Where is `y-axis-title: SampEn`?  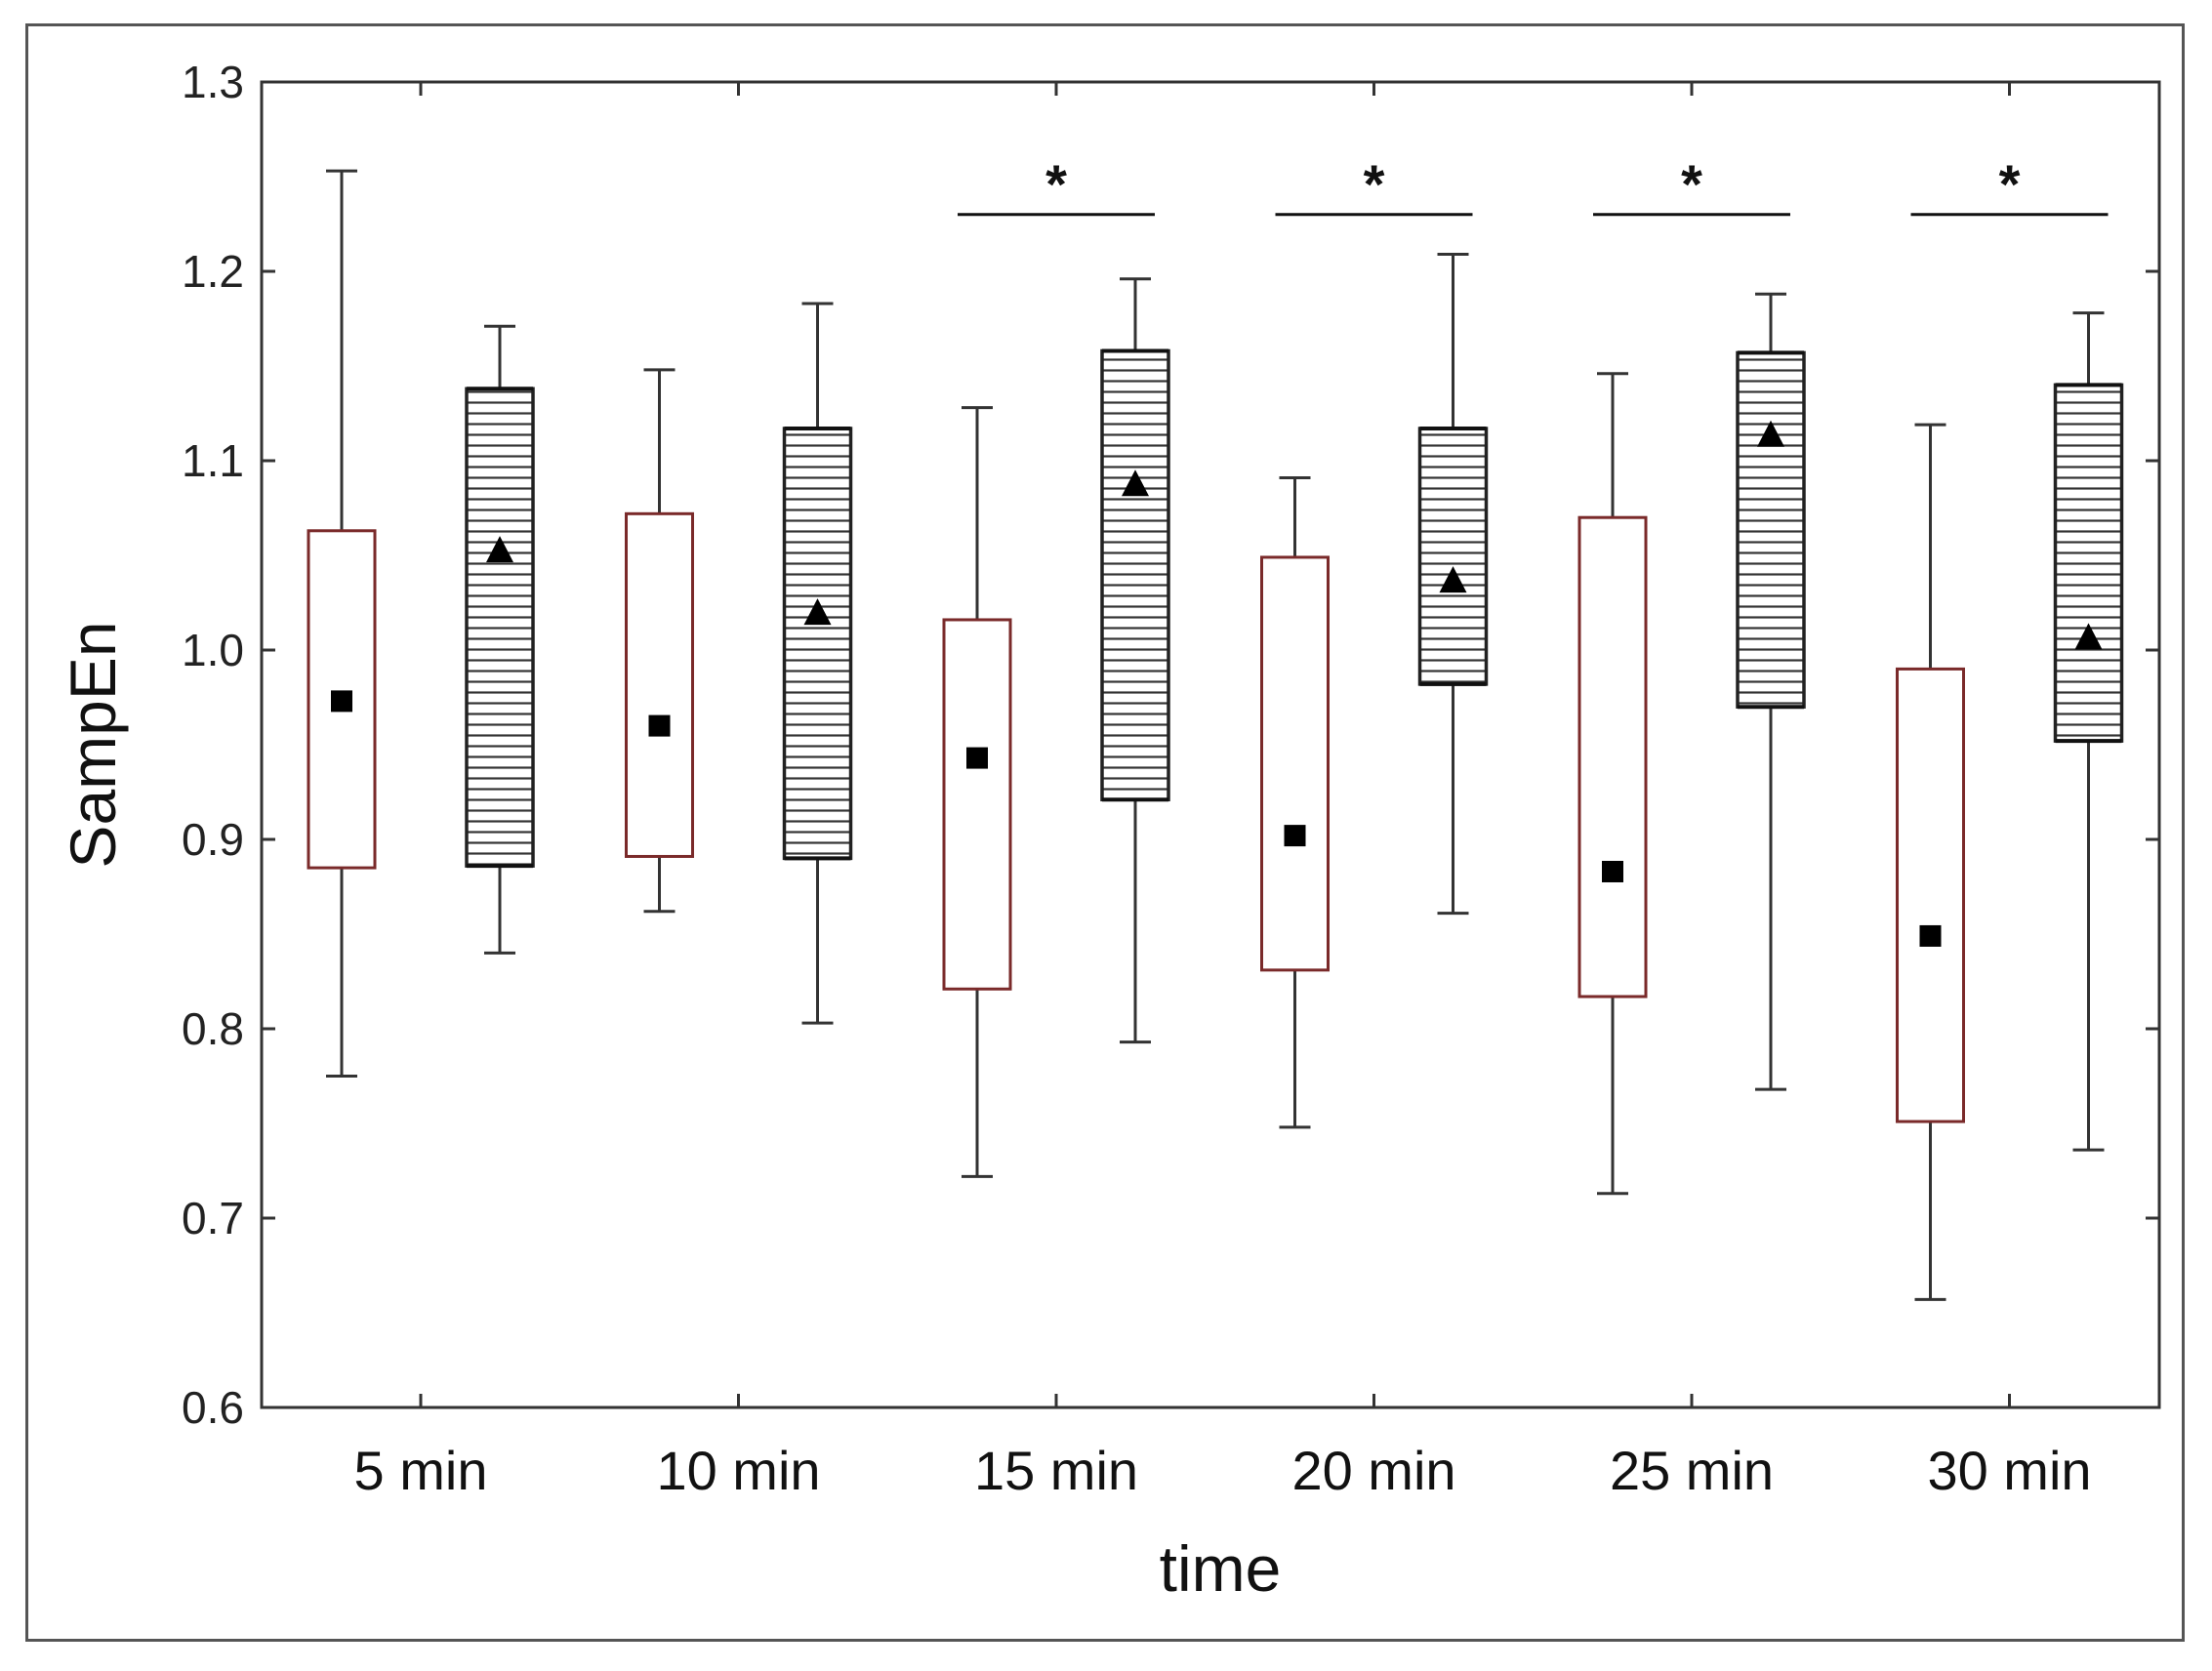 y-axis-title: SampEn is located at coordinates (93, 744).